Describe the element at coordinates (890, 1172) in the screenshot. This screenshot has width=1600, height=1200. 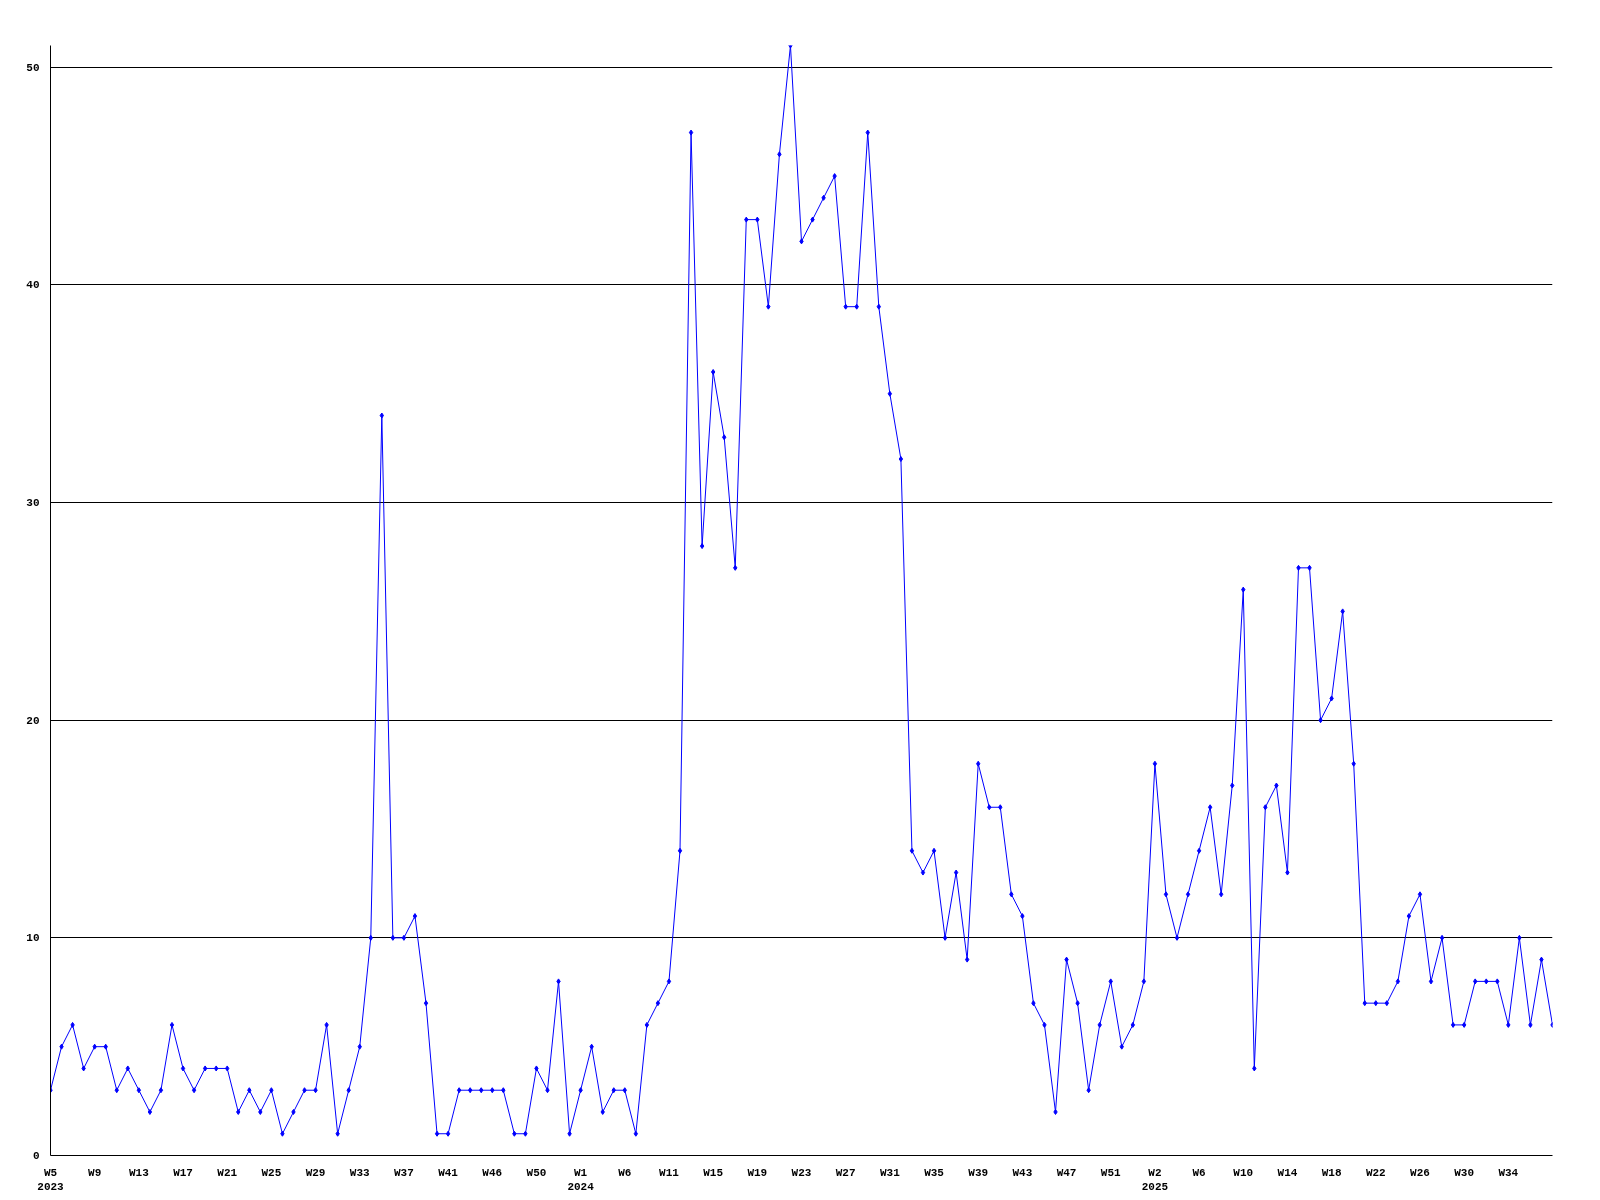
I see `x-tick-label: W31` at that location.